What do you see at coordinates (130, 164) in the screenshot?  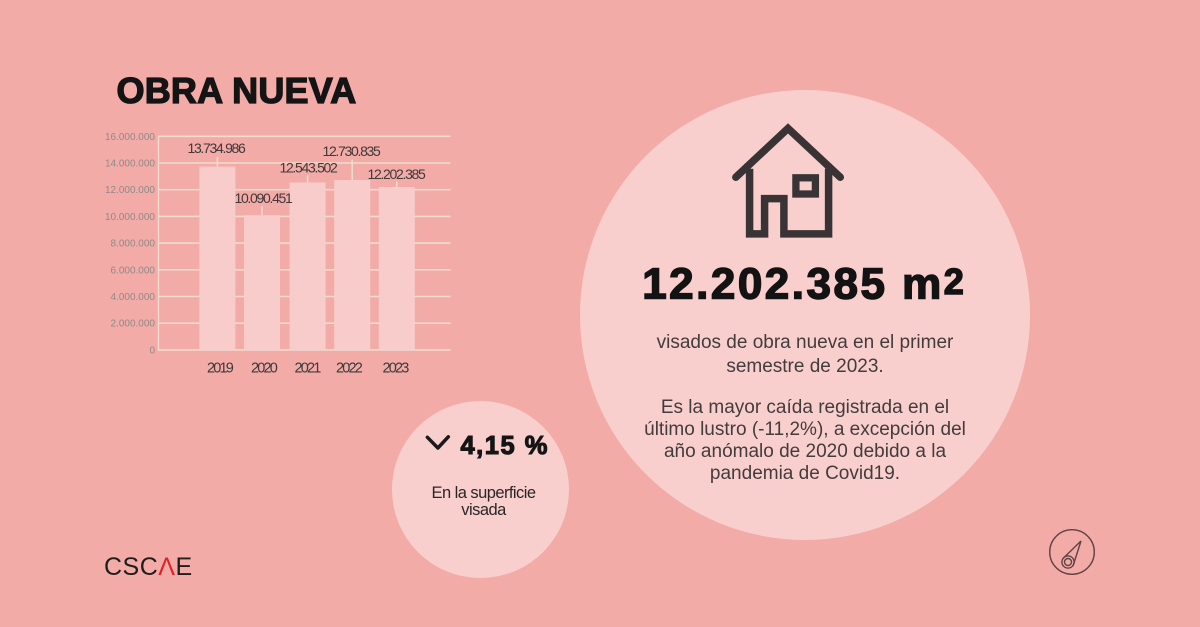 I see `svg-text: 14.000.000` at bounding box center [130, 164].